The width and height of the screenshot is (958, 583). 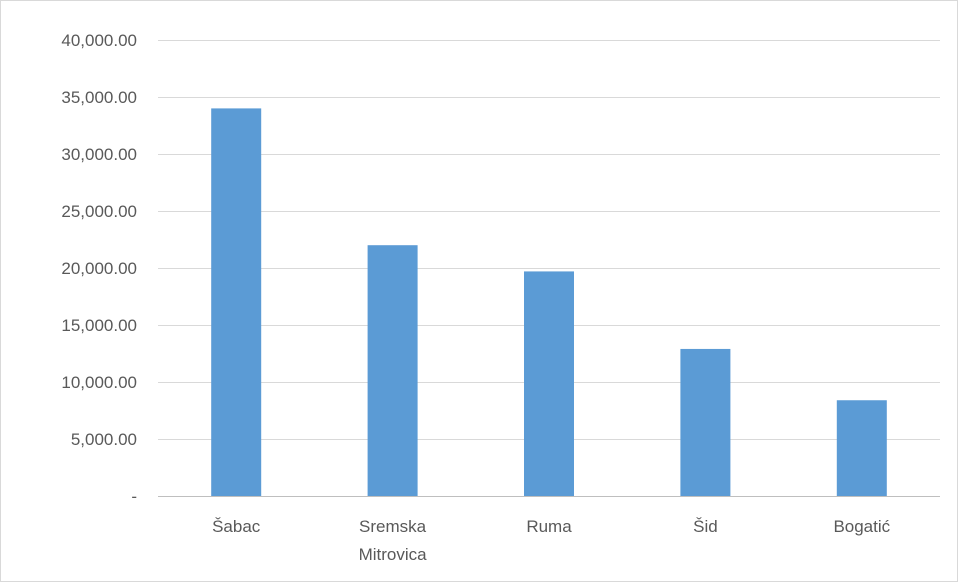 I want to click on x-tick-label: Bogatić, so click(x=861, y=526).